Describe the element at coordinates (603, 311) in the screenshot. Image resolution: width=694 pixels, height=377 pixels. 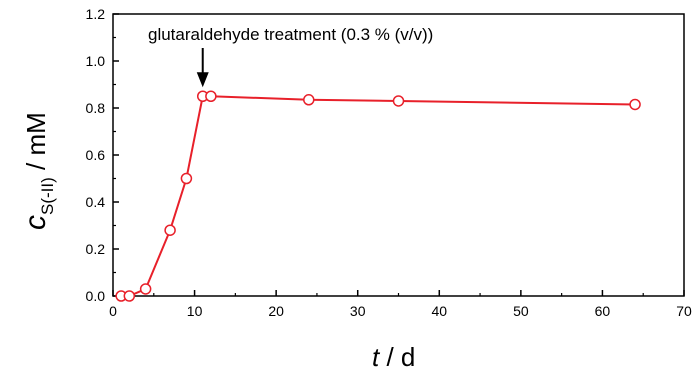
I see `x-tick-label: 60` at that location.